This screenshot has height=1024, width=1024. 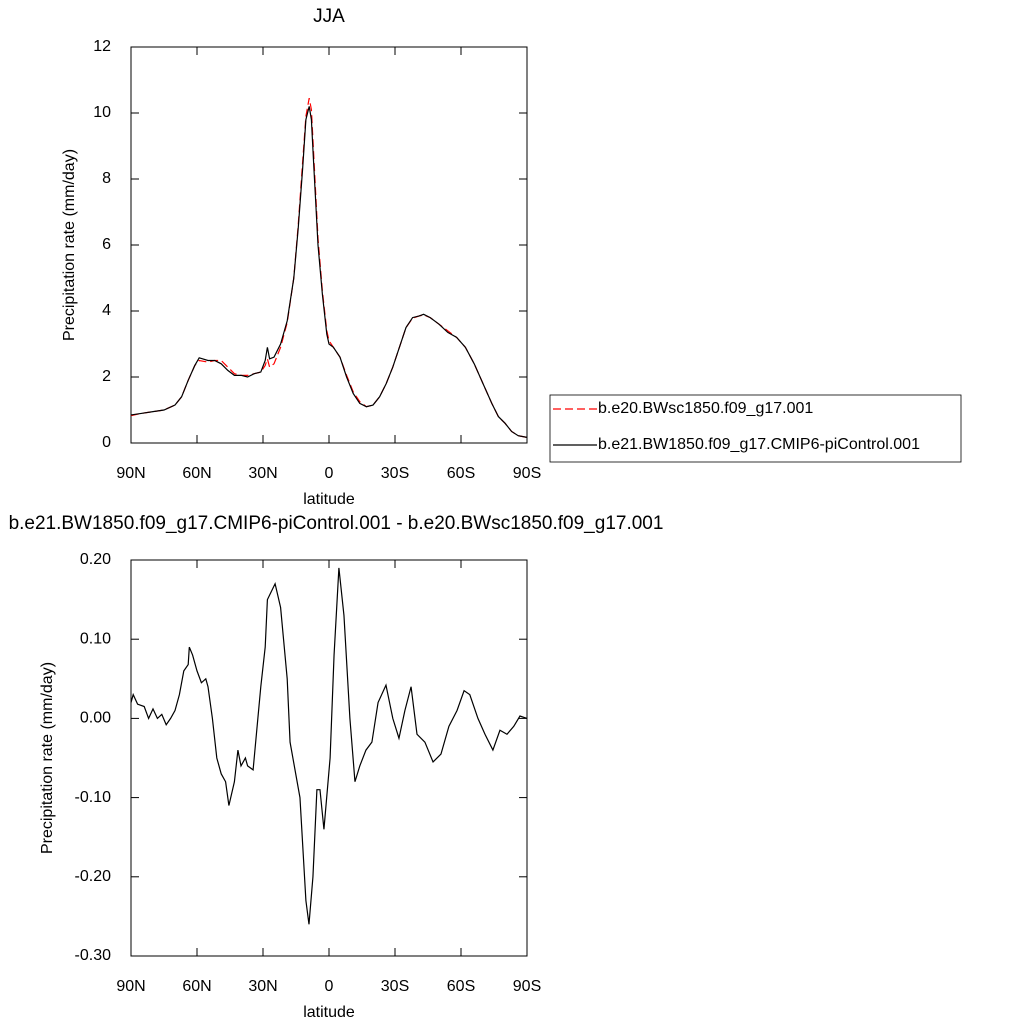 What do you see at coordinates (106, 310) in the screenshot?
I see `y-tick-label: 4` at bounding box center [106, 310].